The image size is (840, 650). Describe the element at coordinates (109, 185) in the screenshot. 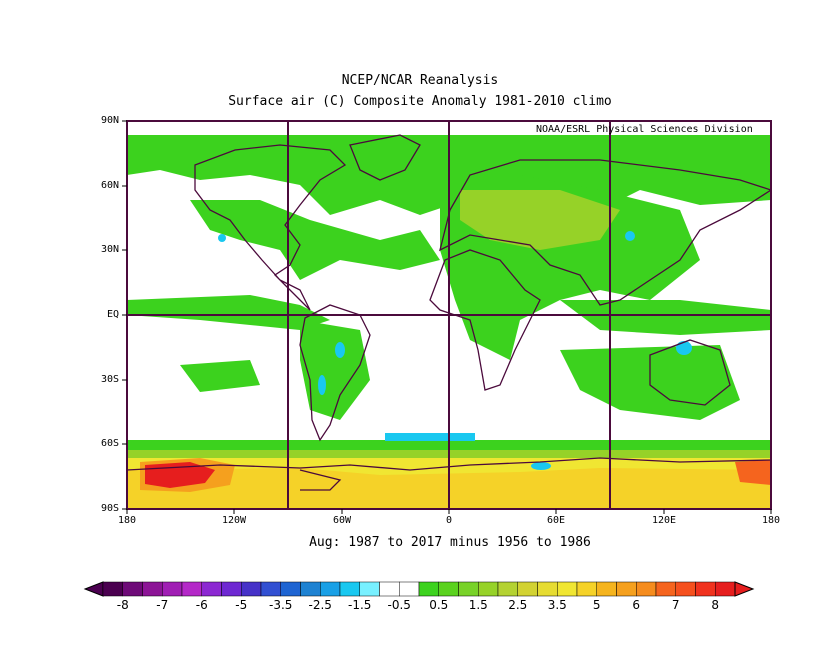

I see `lat-label-60n: 60N` at that location.